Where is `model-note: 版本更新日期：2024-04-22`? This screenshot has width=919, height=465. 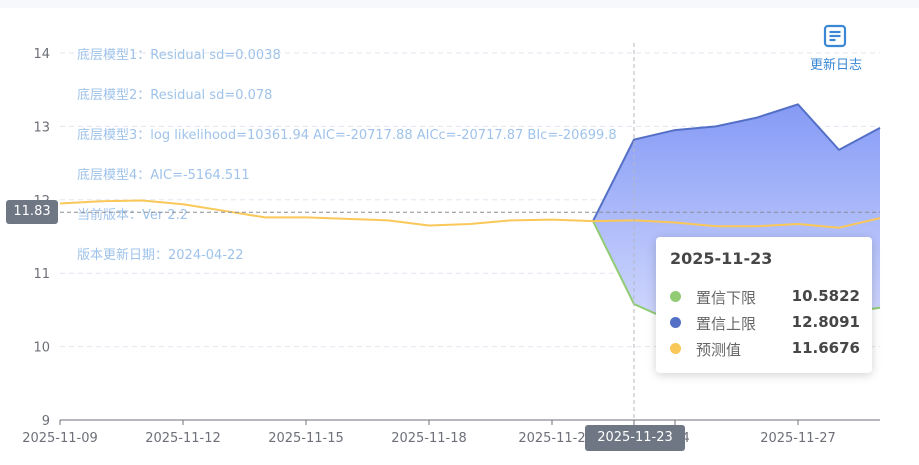
model-note: 版本更新日期：2024-04-22 is located at coordinates (160, 255).